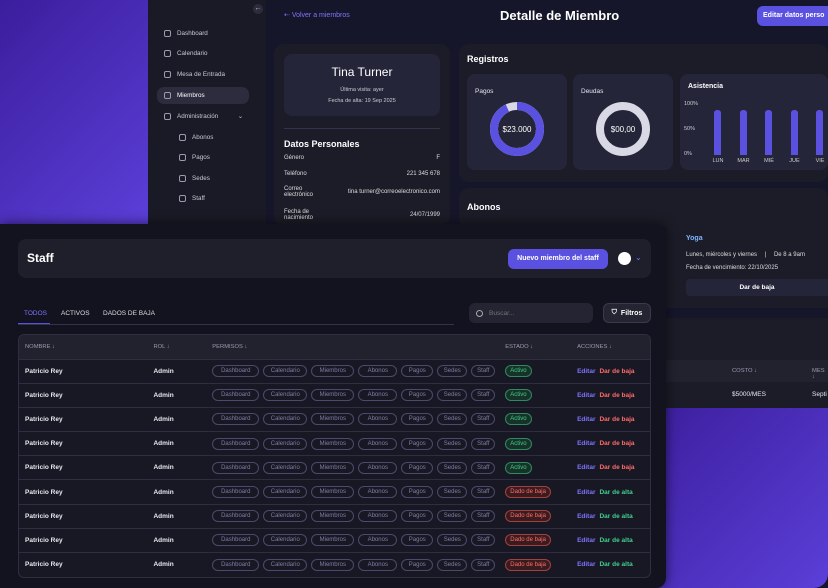 Image resolution: width=828 pixels, height=588 pixels. Describe the element at coordinates (83, 347) in the screenshot. I see `column-header: NOMBRE ↓` at that location.